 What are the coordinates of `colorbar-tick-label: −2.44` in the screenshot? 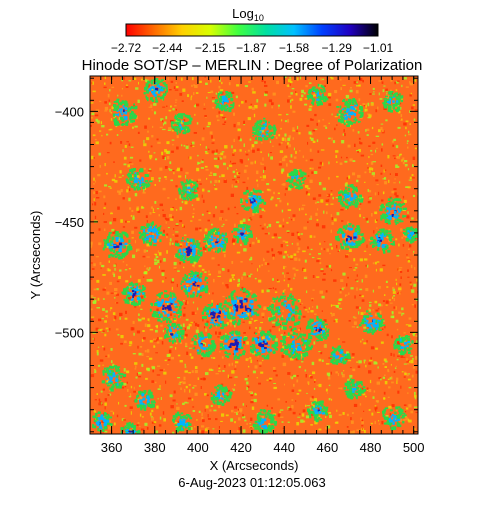 It's located at (167, 48).